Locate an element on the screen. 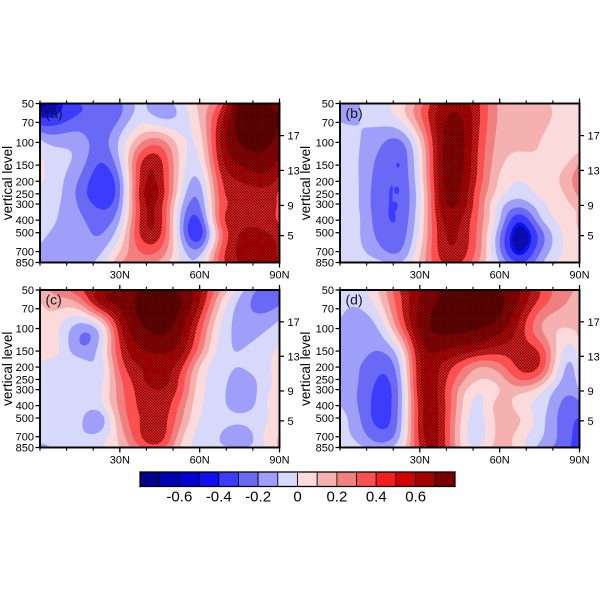 This screenshot has width=600, height=605. svg-text: (b) is located at coordinates (354, 113).